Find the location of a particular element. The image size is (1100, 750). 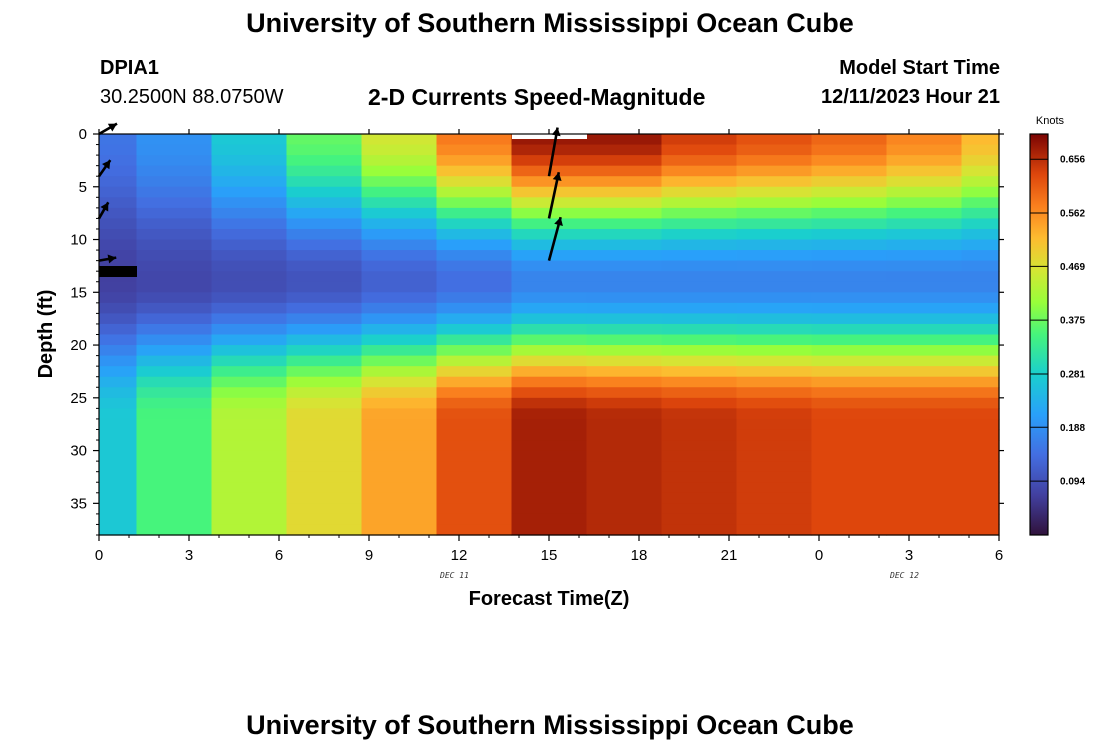

colorbar-tick-label: 0.094 is located at coordinates (1072, 482).